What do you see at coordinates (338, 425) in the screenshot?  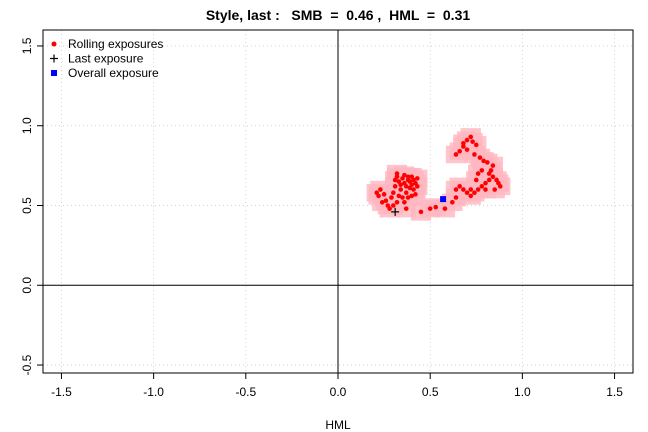 I see `x-axis-title: HML` at bounding box center [338, 425].